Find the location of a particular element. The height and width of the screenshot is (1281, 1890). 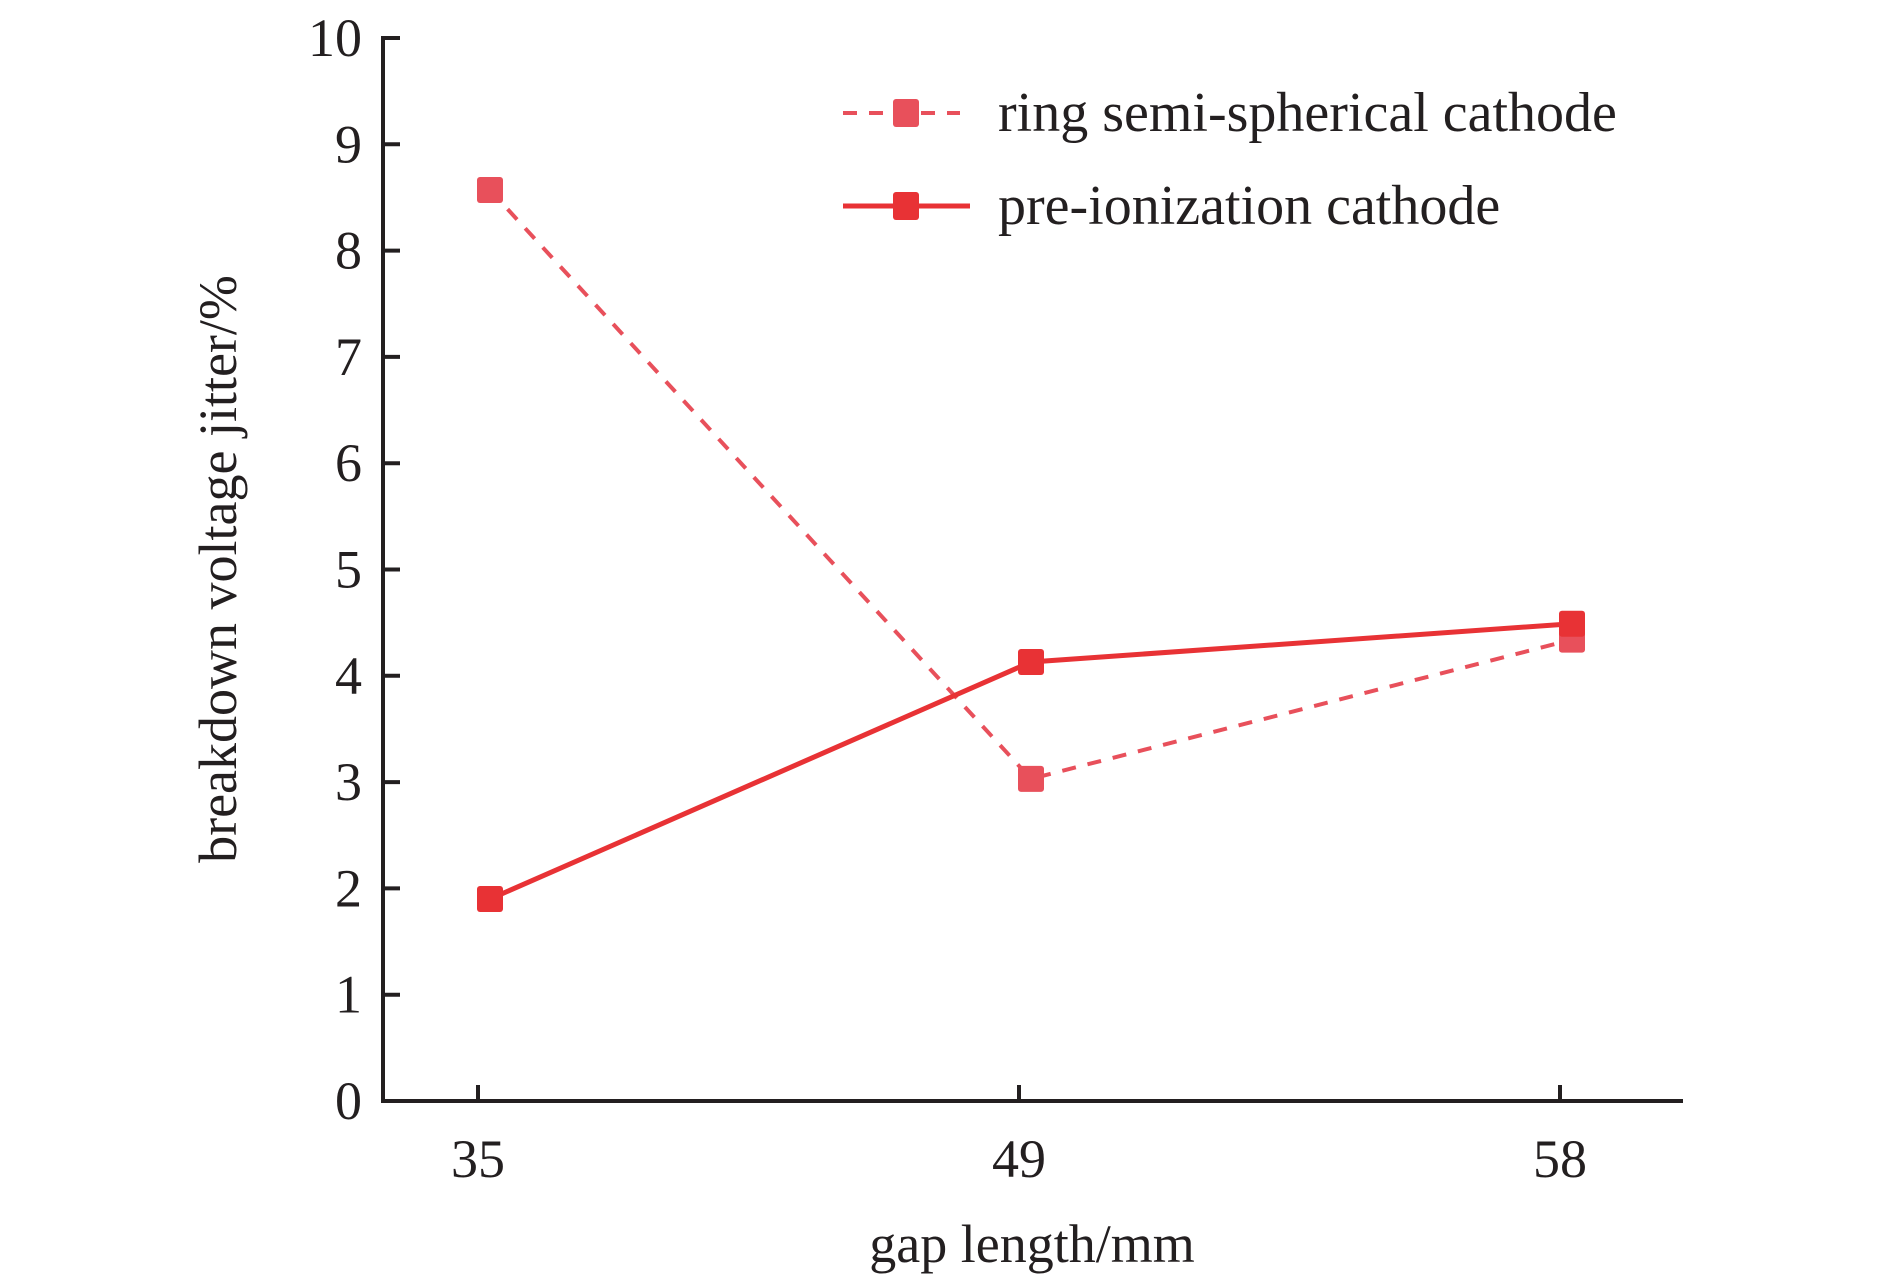

legend-item-pre: pre-ionization cathode is located at coordinates (1171, 206).